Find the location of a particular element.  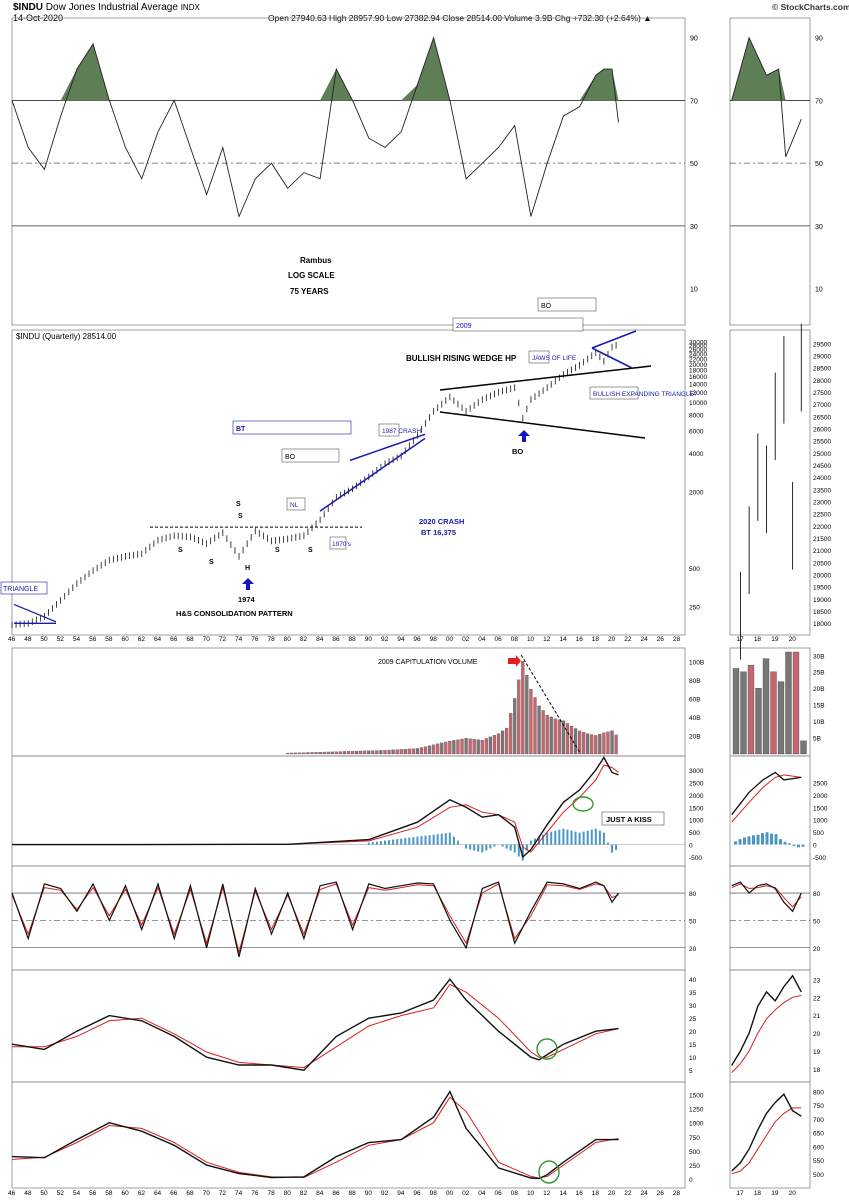

x-tick-label: 80 is located at coordinates (288, 639).